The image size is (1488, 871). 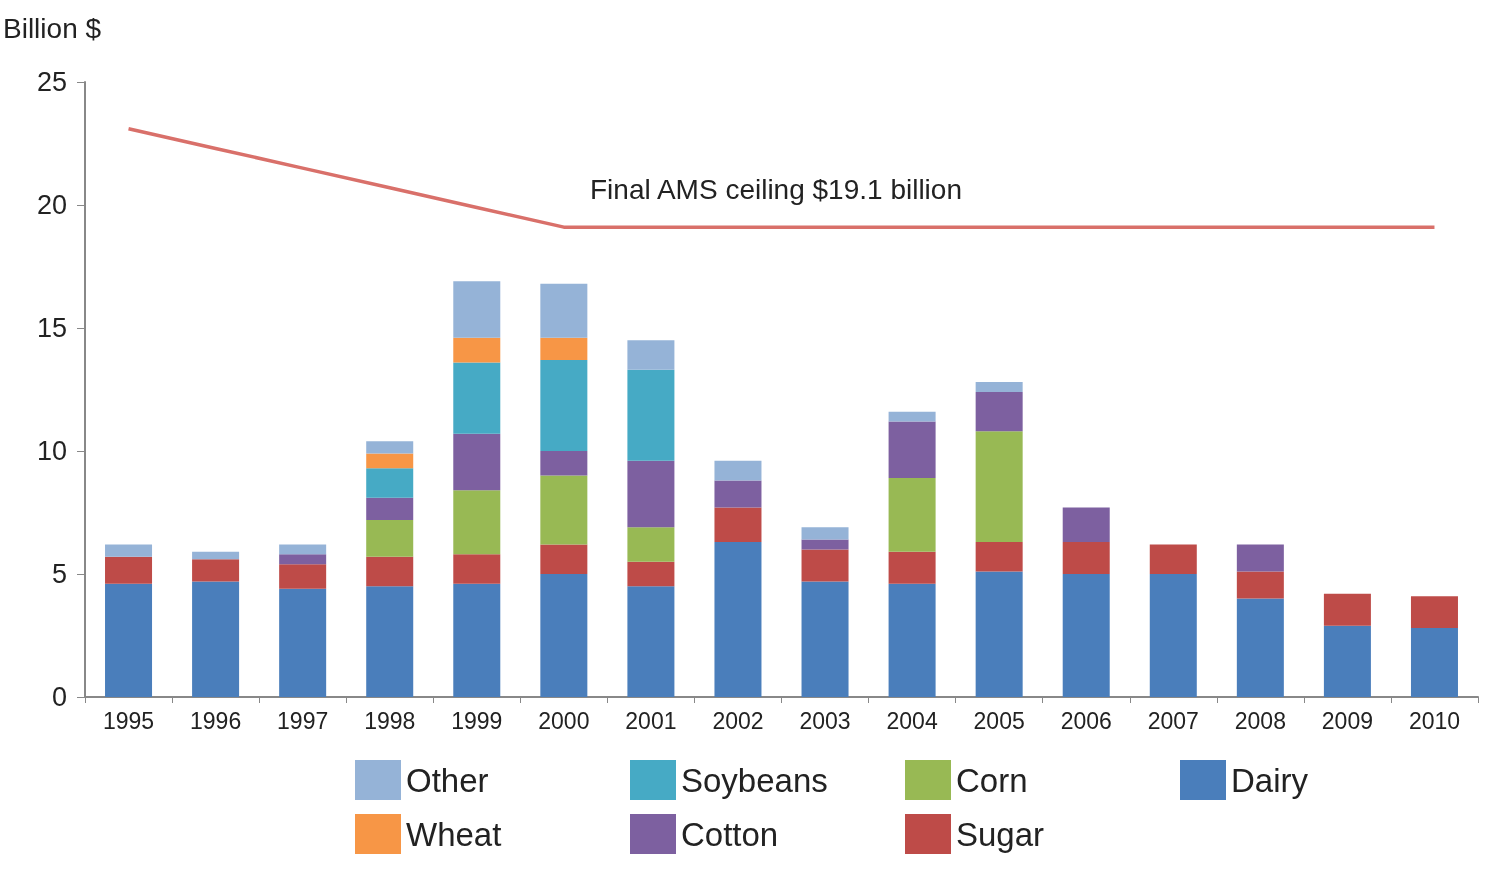 I want to click on y-tick-label: 20, so click(x=51, y=205).